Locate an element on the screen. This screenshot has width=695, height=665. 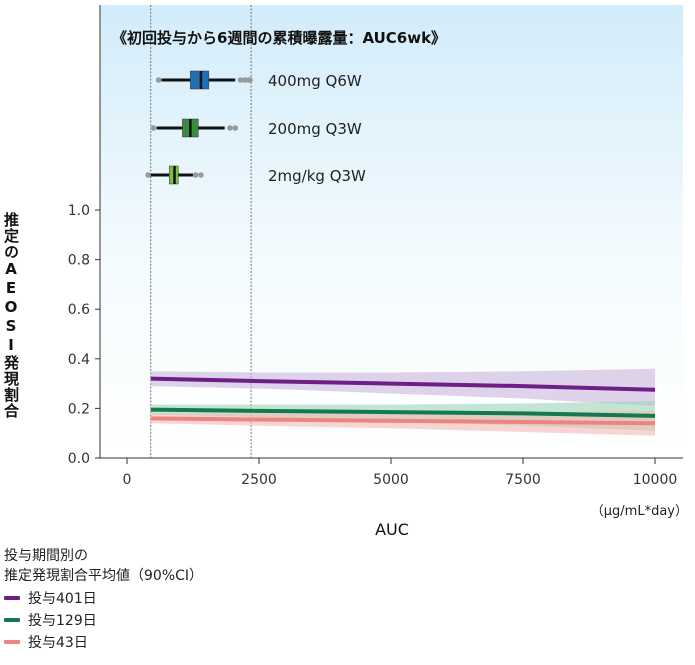
y-tick-label: 0.6 is located at coordinates (79, 310).